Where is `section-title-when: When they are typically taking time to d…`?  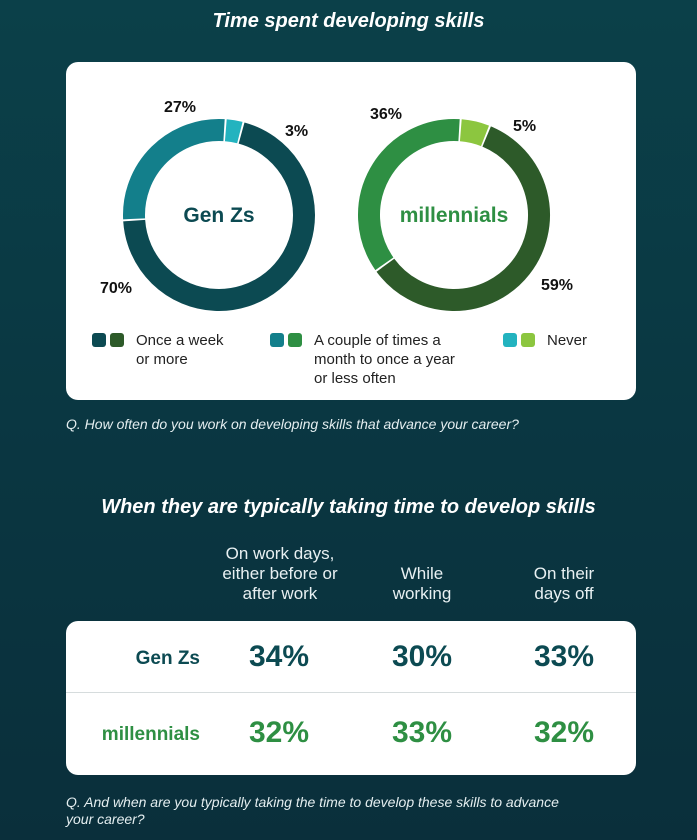
section-title-when: When they are typically taking time to d… is located at coordinates (348, 507).